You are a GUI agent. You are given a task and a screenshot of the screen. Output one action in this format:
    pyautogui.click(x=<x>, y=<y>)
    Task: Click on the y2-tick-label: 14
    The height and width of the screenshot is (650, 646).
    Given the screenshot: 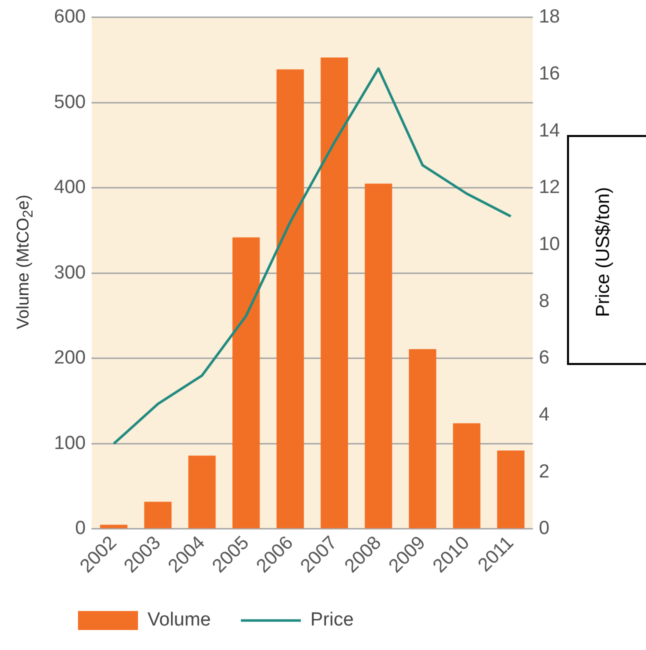 What is the action you would take?
    pyautogui.click(x=549, y=131)
    